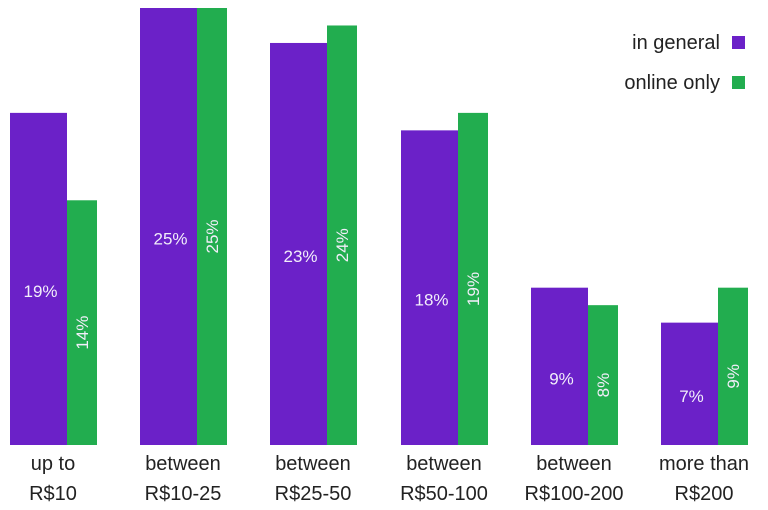 This screenshot has height=510, width=768. What do you see at coordinates (676, 43) in the screenshot?
I see `legend-label: in general` at bounding box center [676, 43].